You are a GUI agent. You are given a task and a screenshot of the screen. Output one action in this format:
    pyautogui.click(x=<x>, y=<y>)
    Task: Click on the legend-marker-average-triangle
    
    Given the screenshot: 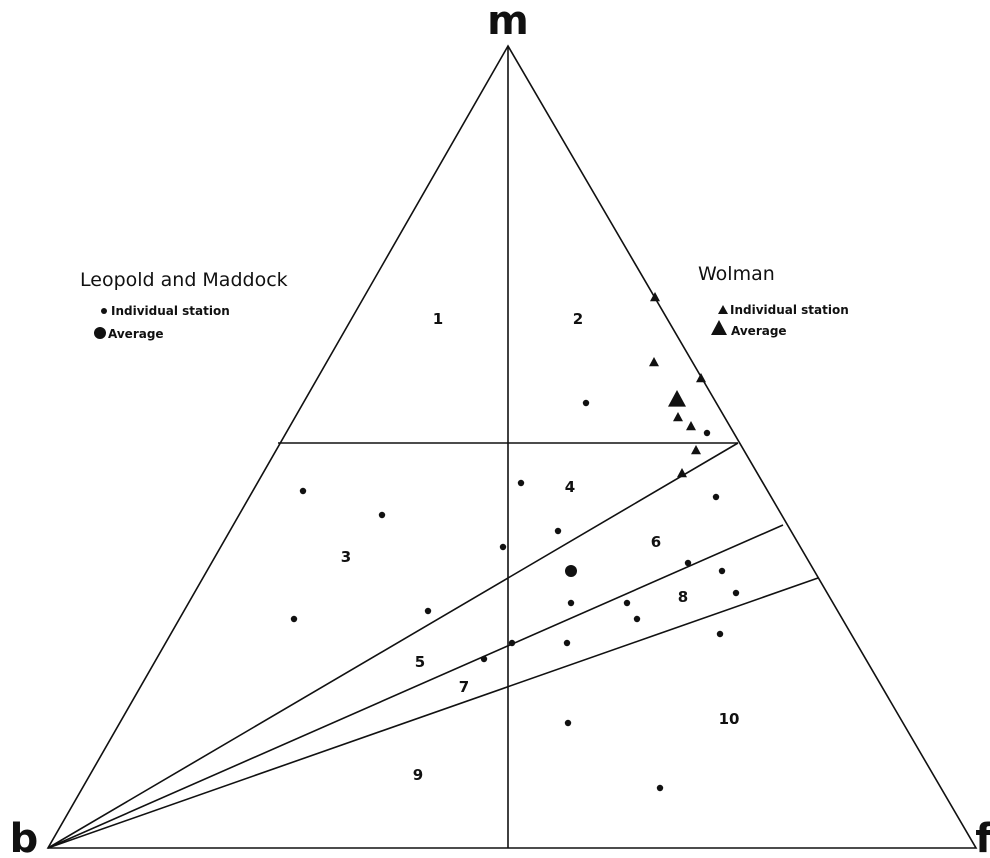 What is the action you would take?
    pyautogui.click(x=719, y=327)
    